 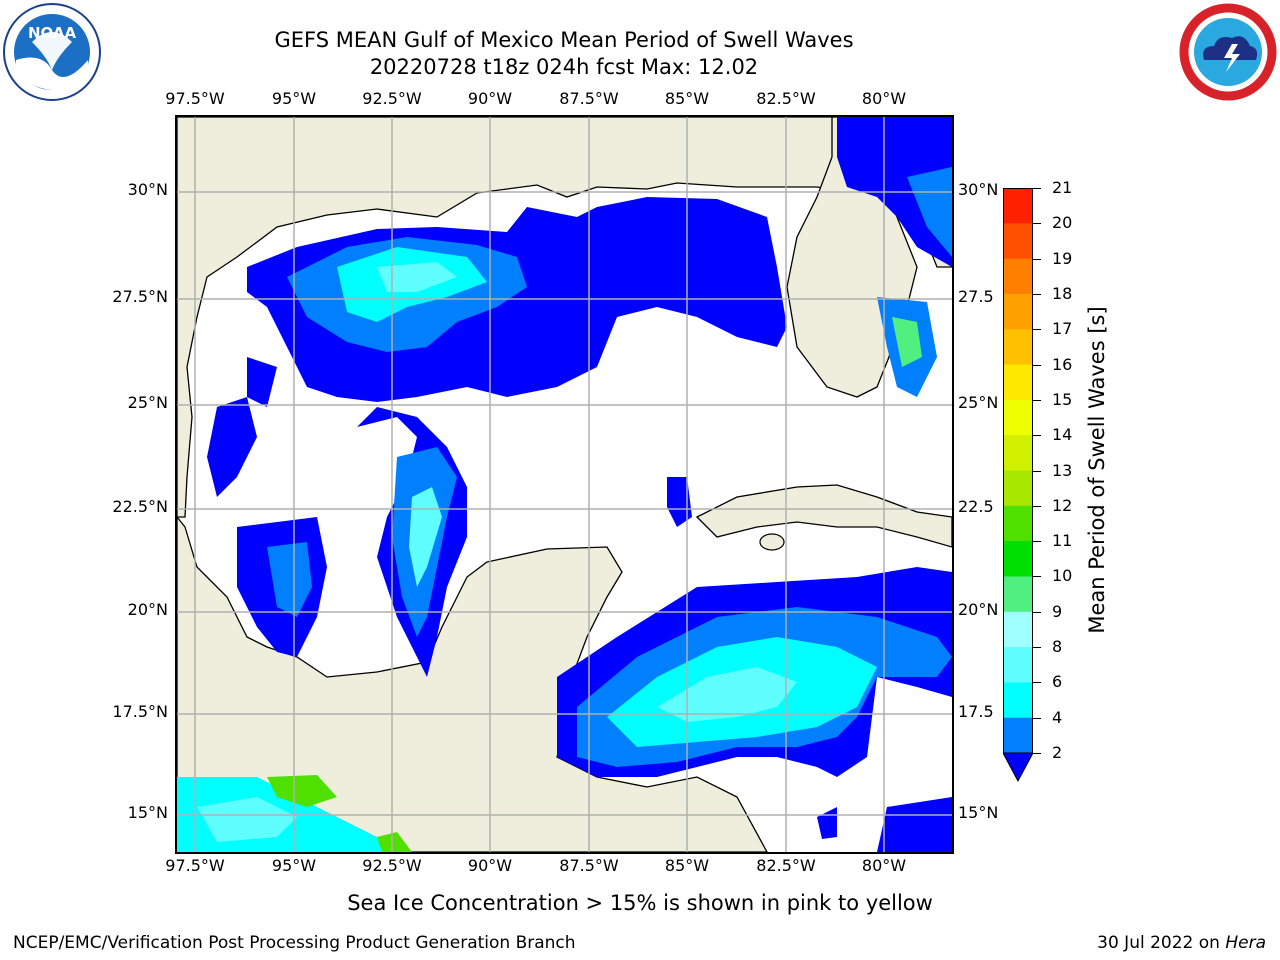 I want to click on lon-label-top: 97.5°W, so click(x=195, y=98).